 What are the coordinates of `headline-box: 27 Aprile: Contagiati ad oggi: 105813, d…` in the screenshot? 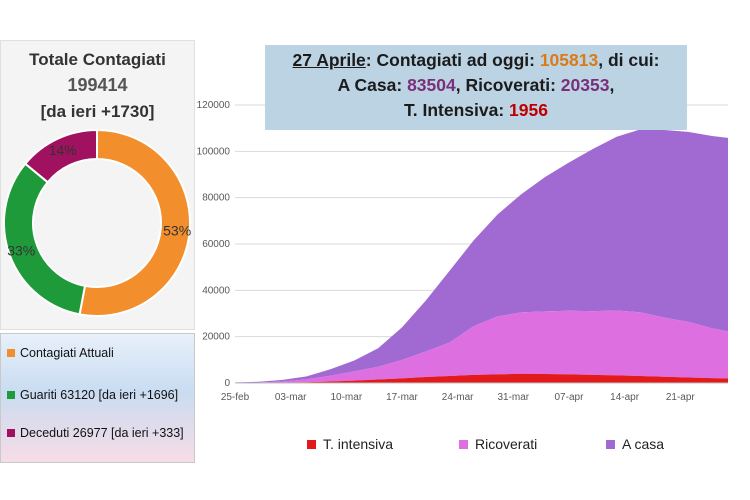 It's located at (476, 87).